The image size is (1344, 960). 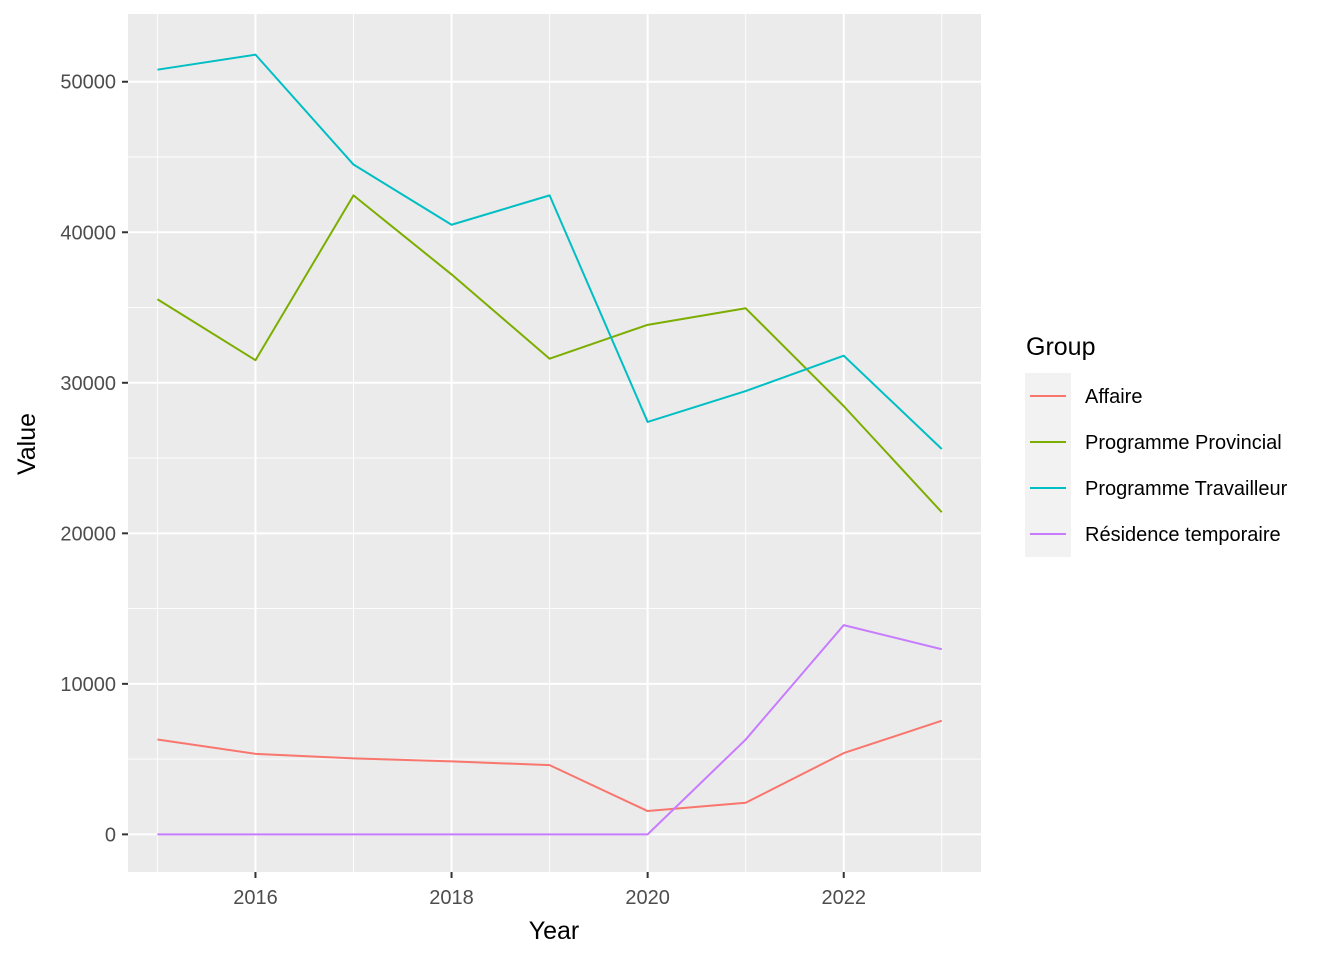 What do you see at coordinates (88, 233) in the screenshot?
I see `y-tick-label: 40000` at bounding box center [88, 233].